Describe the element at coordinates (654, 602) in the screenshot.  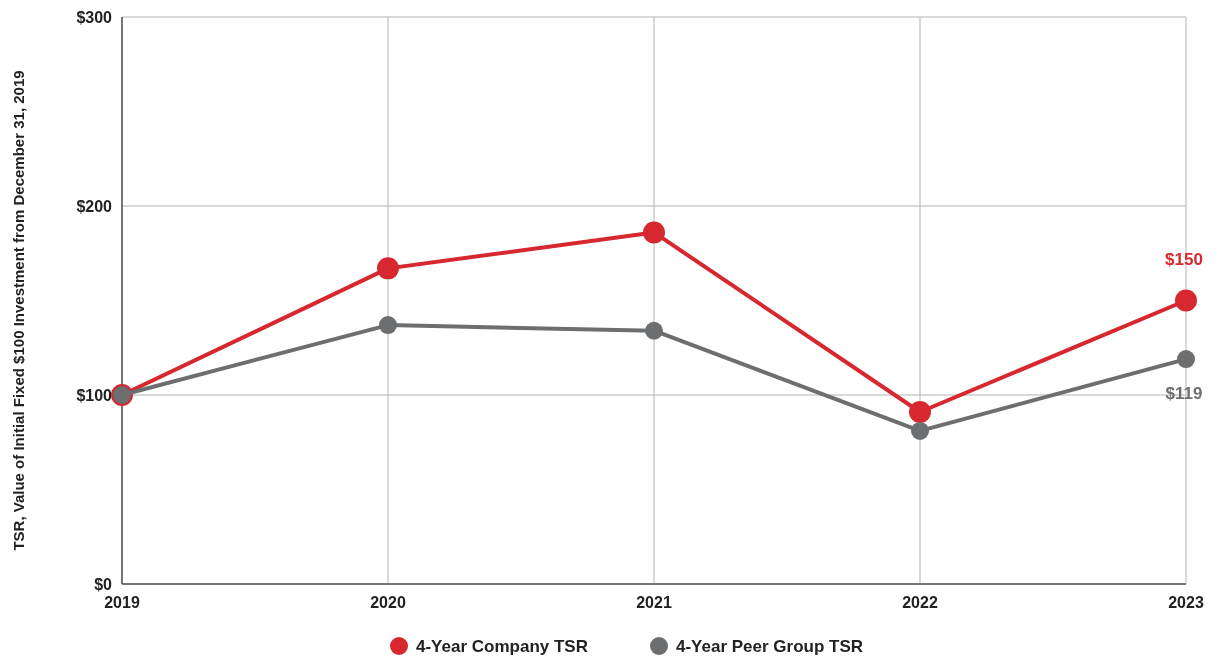
I see `x-tick-label: 2021` at that location.